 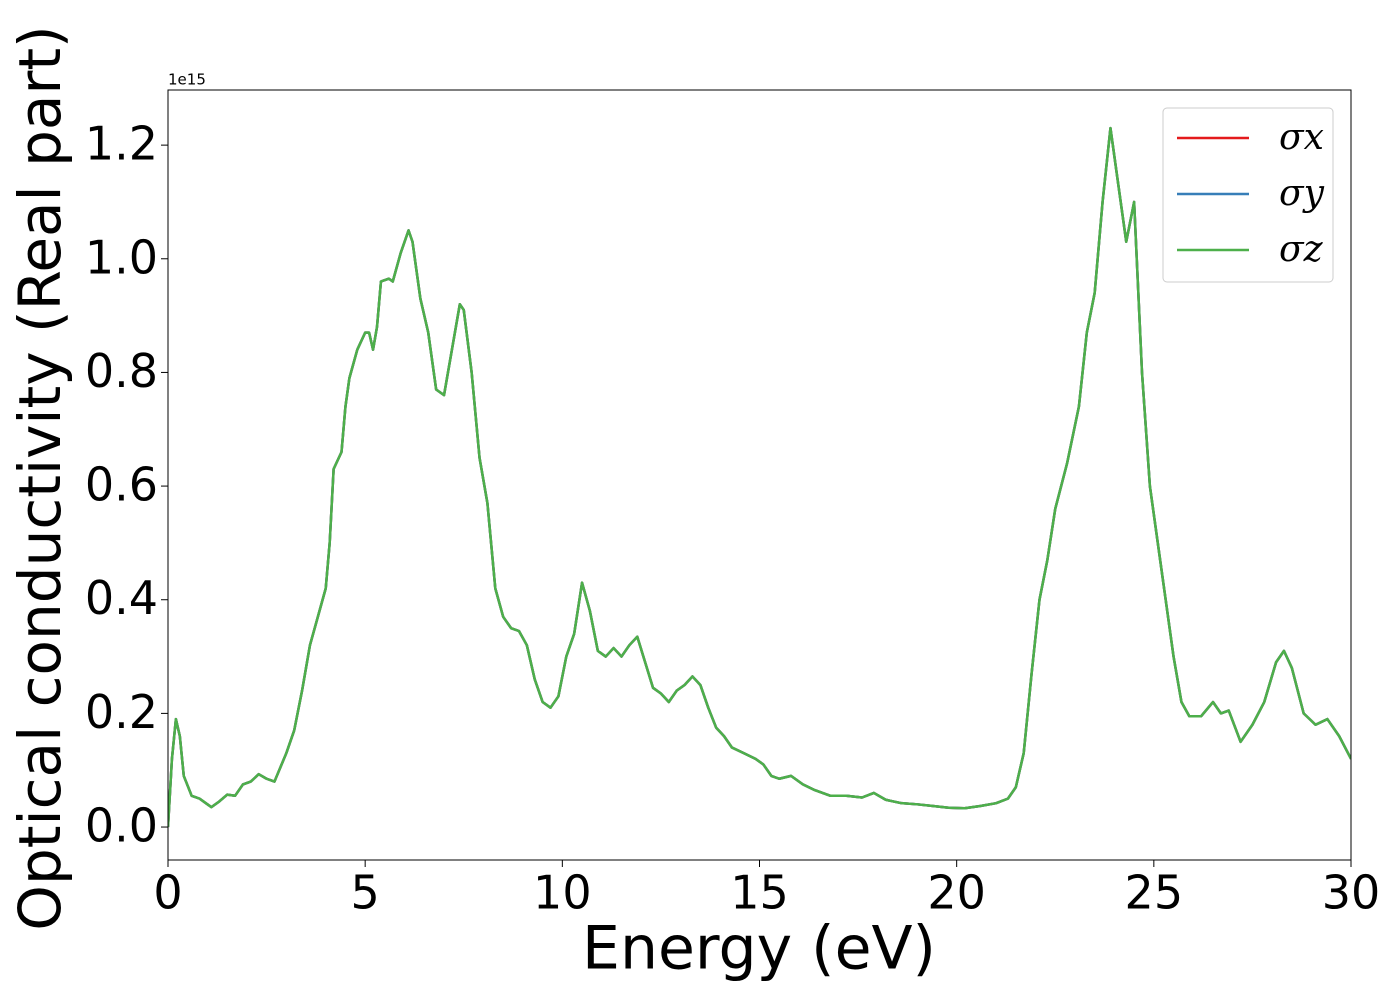 What do you see at coordinates (40, 477) in the screenshot?
I see `y-axis-label: Optical conductivity (Real part)` at bounding box center [40, 477].